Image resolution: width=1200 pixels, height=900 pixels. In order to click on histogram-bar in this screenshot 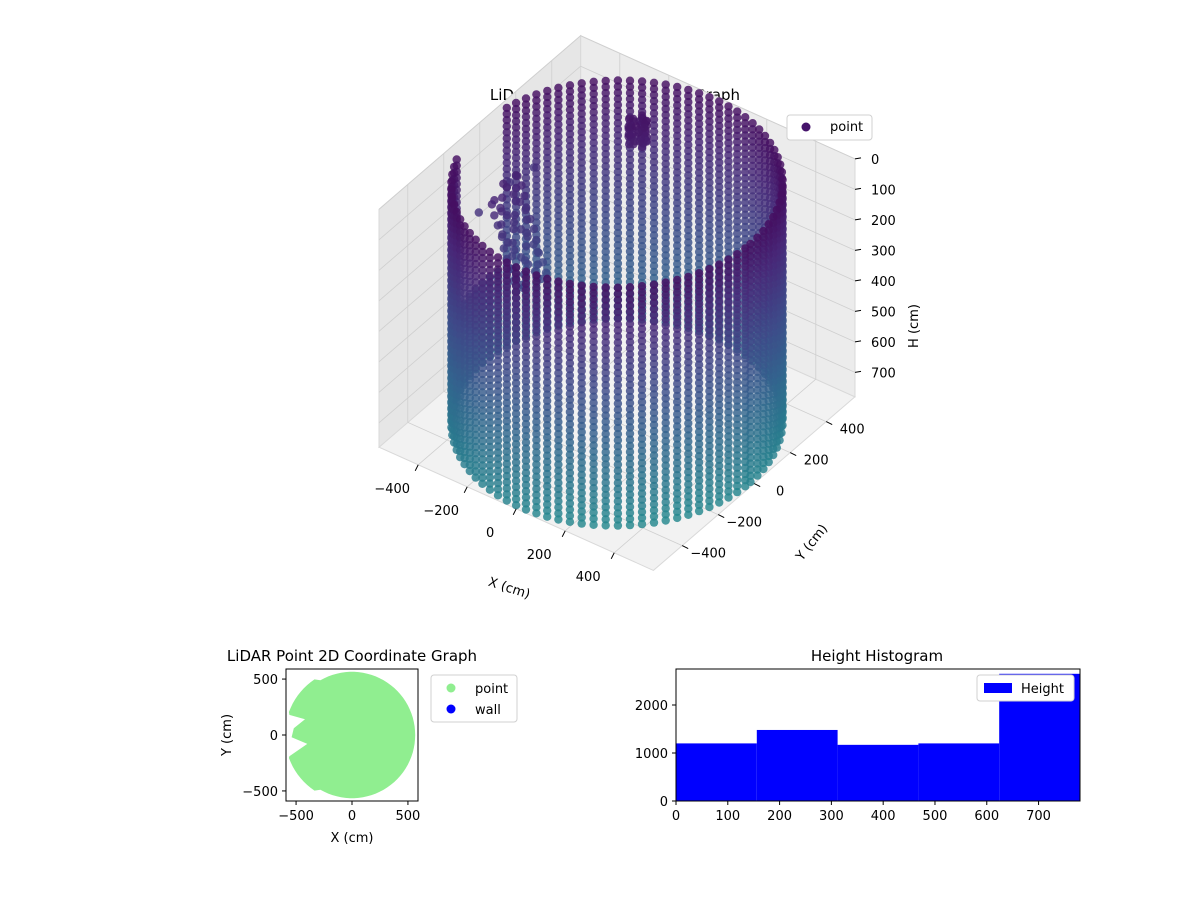, I will do `click(716, 772)`.